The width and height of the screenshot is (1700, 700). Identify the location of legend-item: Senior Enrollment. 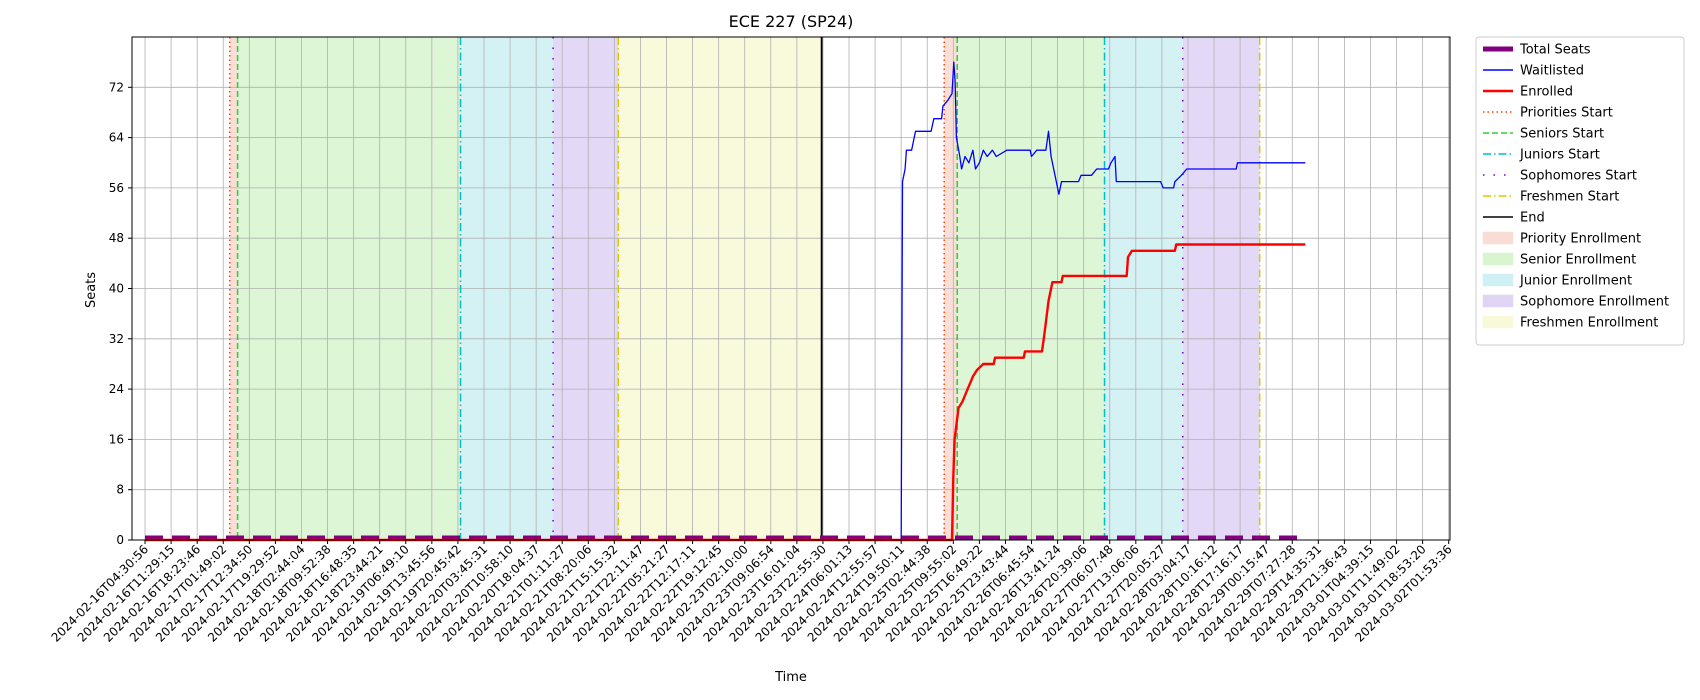
(1559, 260).